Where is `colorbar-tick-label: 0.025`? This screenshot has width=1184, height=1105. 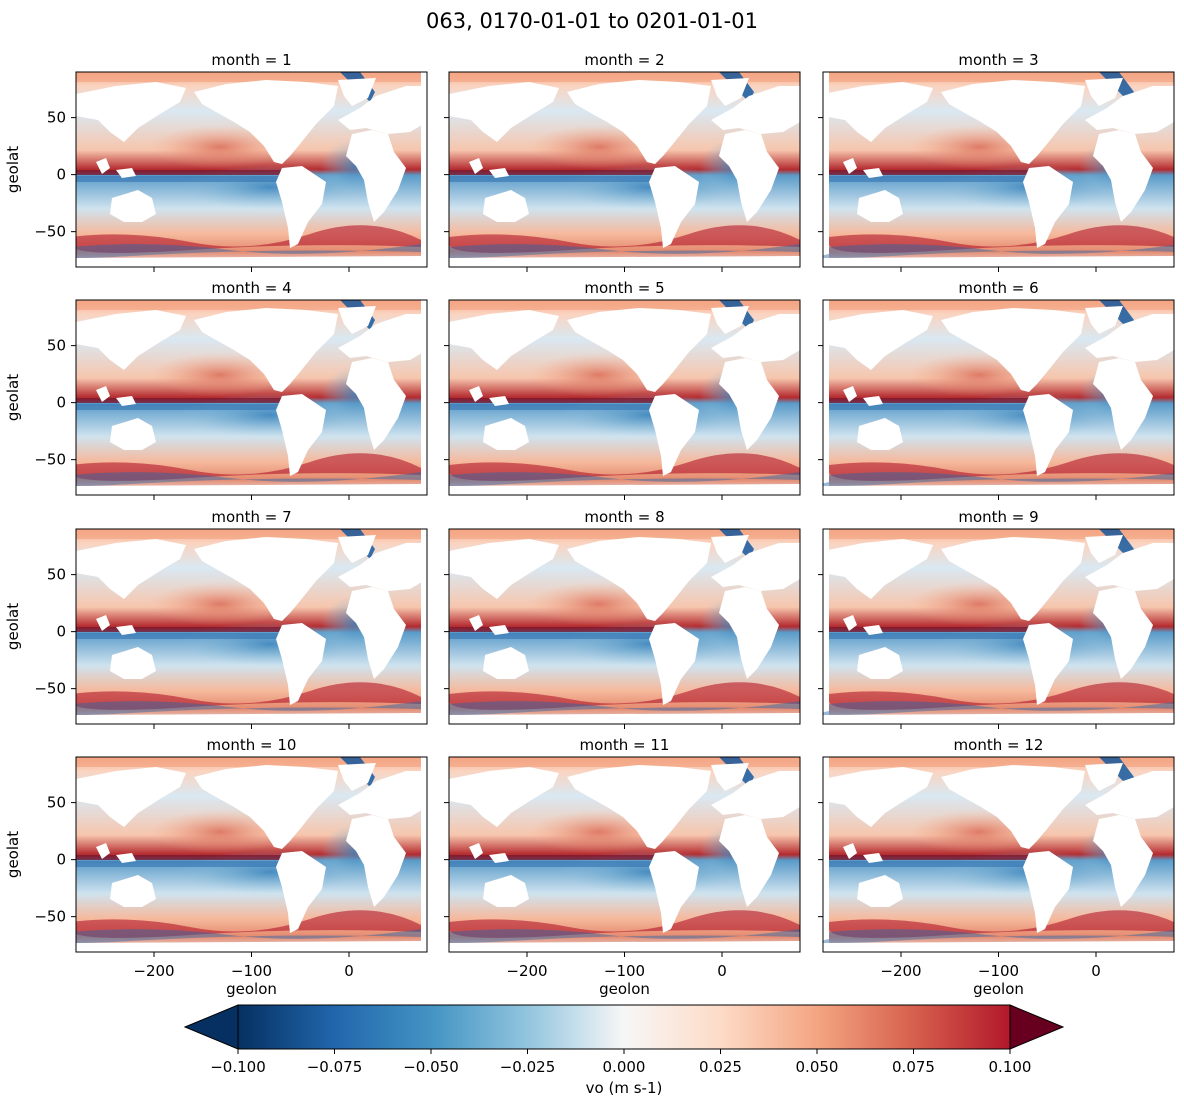
colorbar-tick-label: 0.025 is located at coordinates (720, 1067).